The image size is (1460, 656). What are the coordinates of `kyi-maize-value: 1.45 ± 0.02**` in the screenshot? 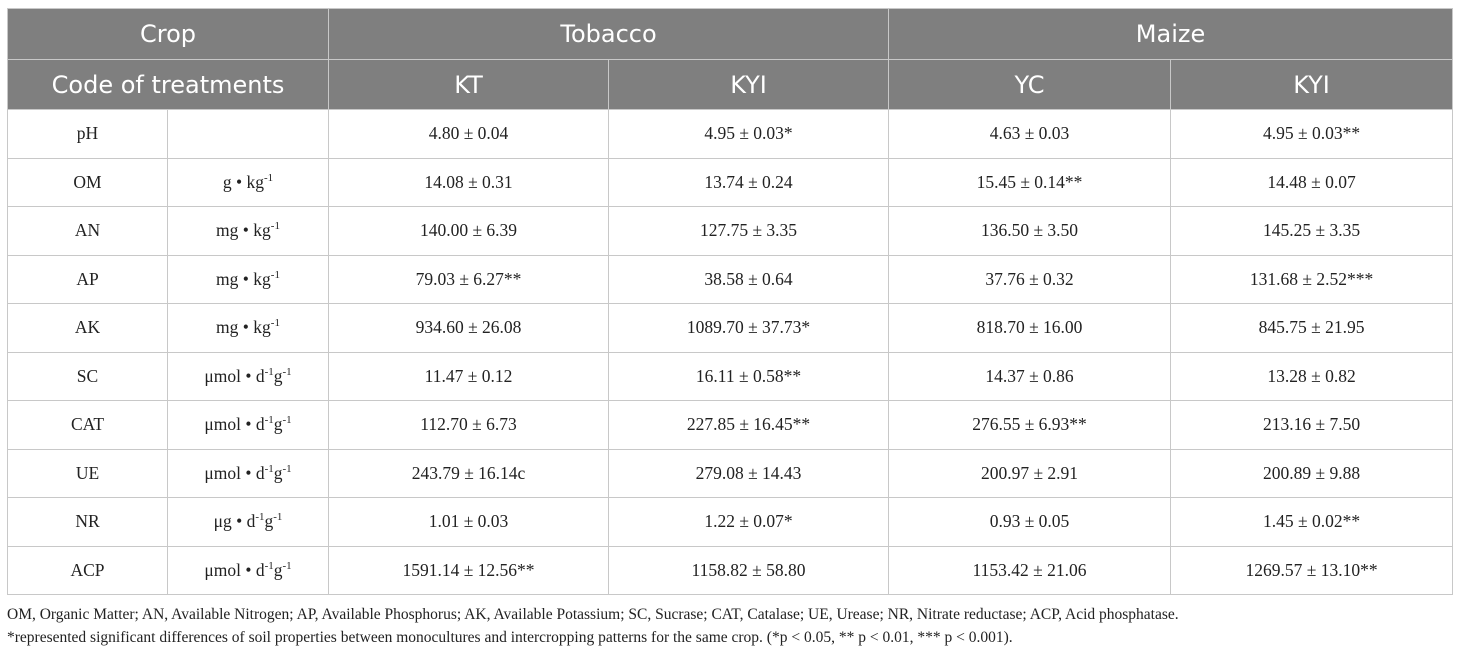 It's located at (1312, 522).